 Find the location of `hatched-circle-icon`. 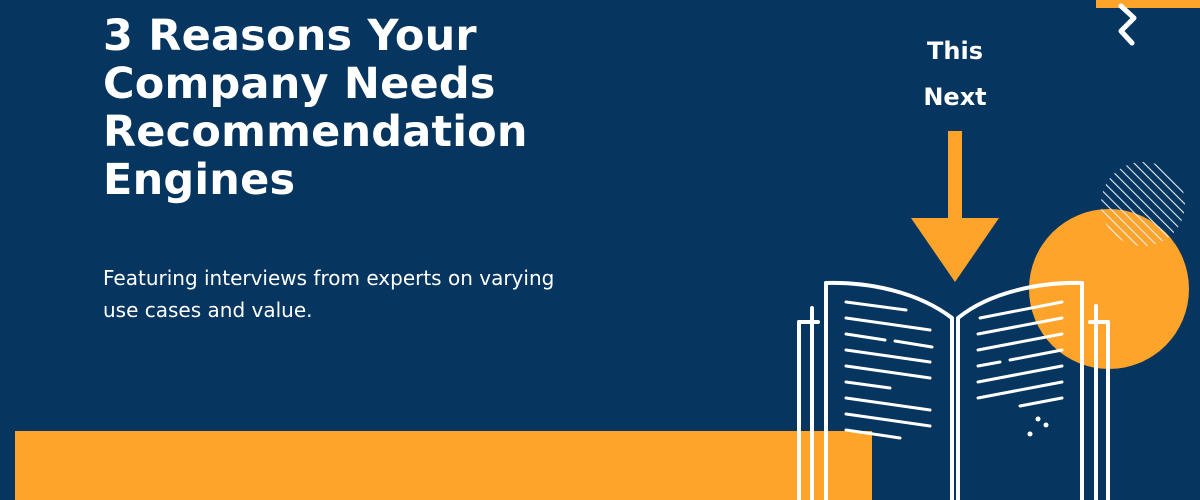

hatched-circle-icon is located at coordinates (1143, 204).